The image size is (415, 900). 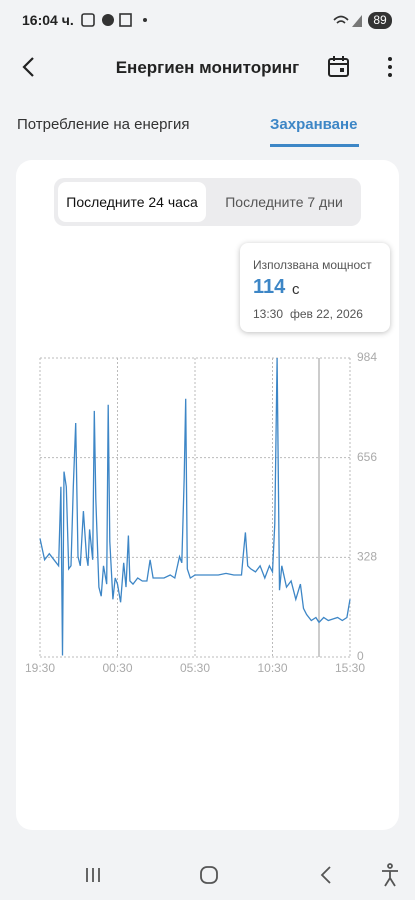 I want to click on back-button, so click(x=30, y=67).